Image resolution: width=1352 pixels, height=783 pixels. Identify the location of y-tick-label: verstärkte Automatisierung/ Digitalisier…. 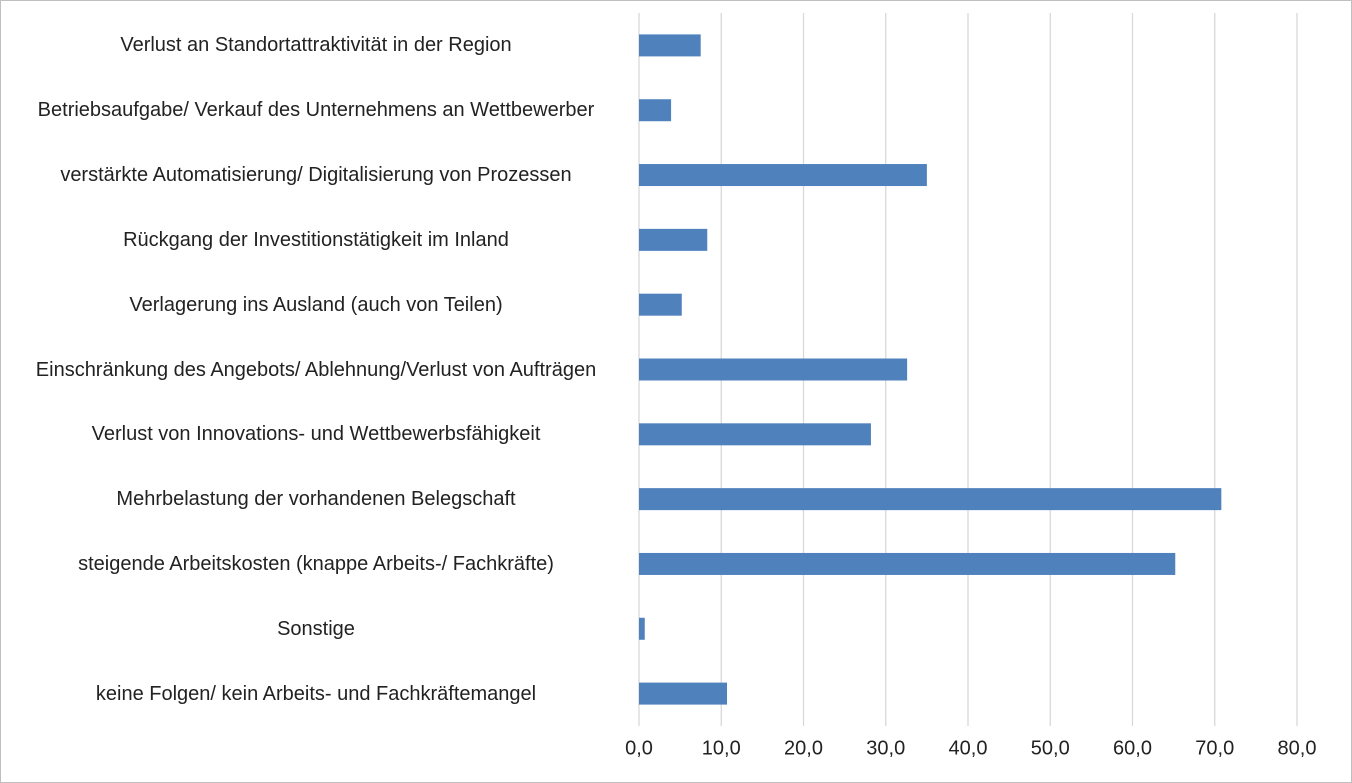
(316, 175).